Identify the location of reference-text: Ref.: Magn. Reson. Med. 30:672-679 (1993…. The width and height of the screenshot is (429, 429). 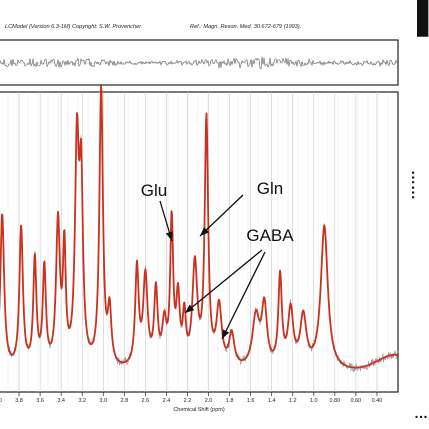
(246, 27).